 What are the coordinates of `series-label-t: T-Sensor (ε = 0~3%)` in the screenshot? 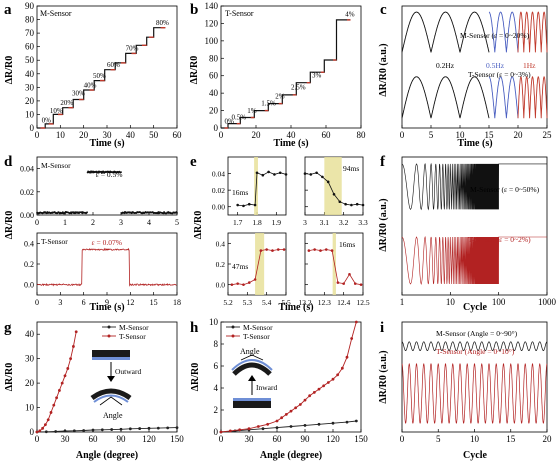 It's located at (499, 74).